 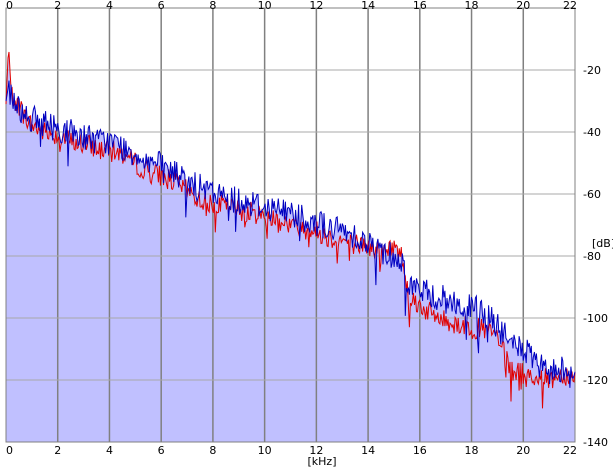 What do you see at coordinates (9, 450) in the screenshot?
I see `x-tick-bottom-0: 0` at bounding box center [9, 450].